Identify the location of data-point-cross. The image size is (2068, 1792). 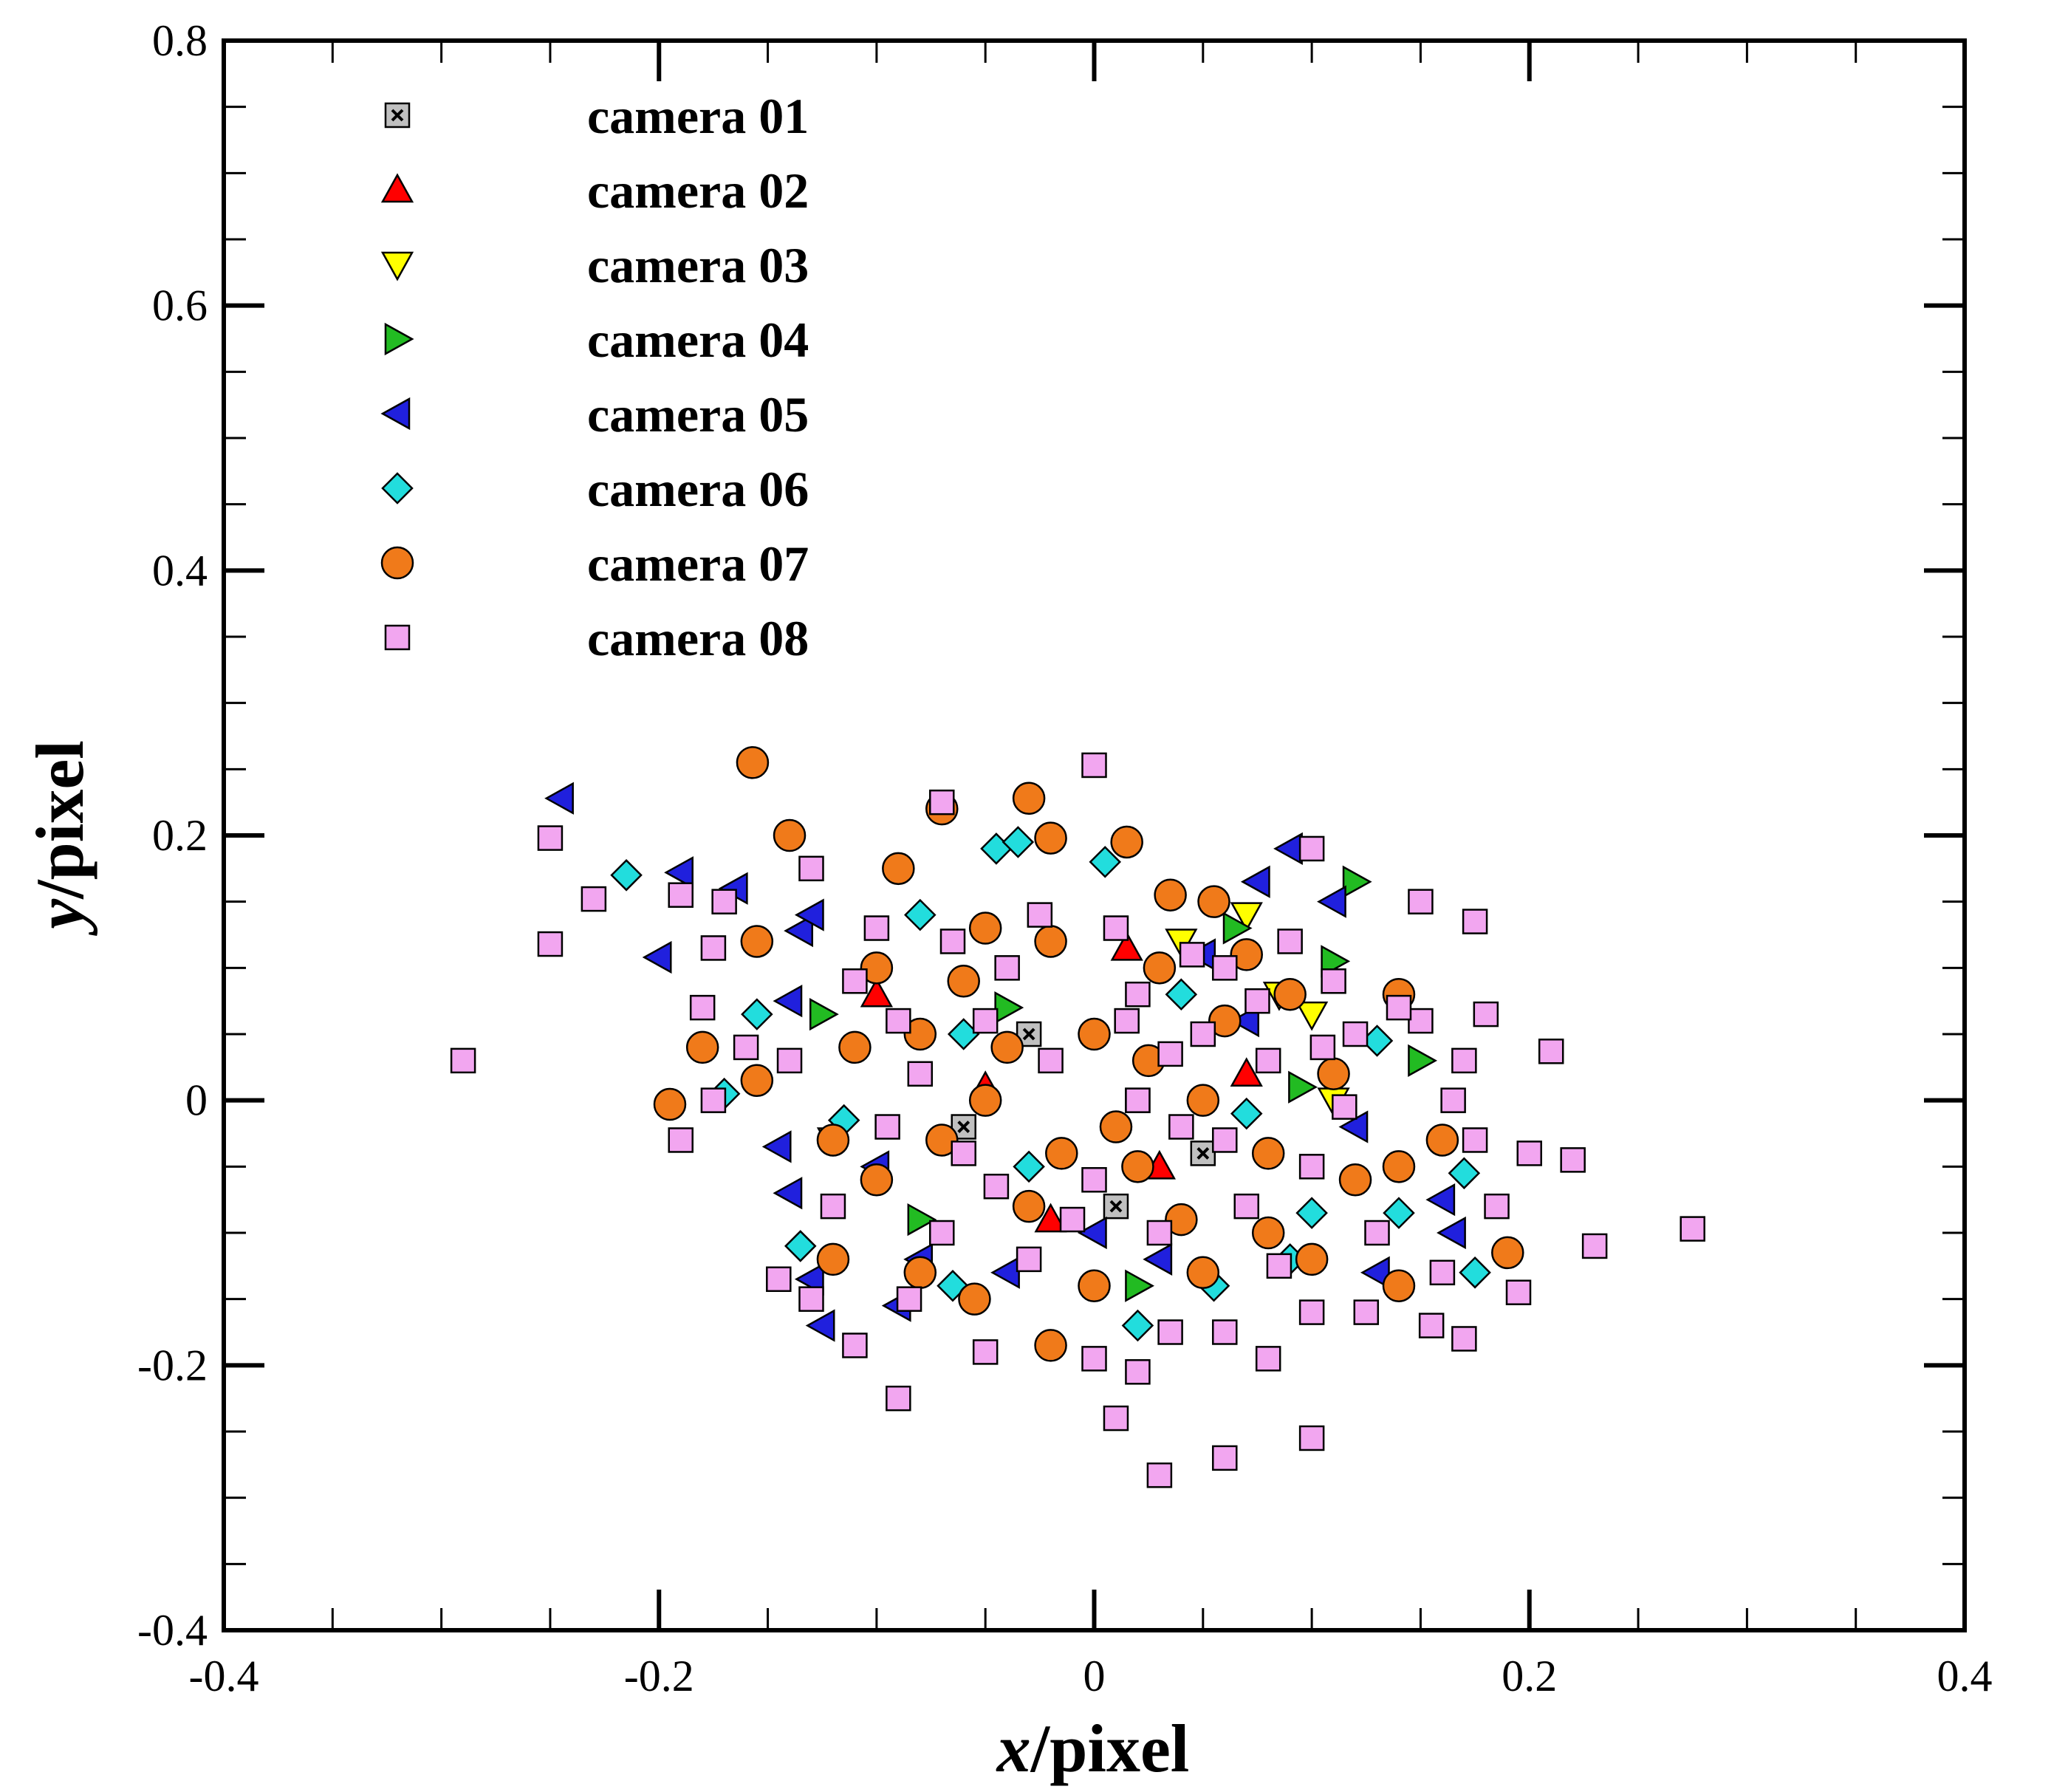
(1116, 1206).